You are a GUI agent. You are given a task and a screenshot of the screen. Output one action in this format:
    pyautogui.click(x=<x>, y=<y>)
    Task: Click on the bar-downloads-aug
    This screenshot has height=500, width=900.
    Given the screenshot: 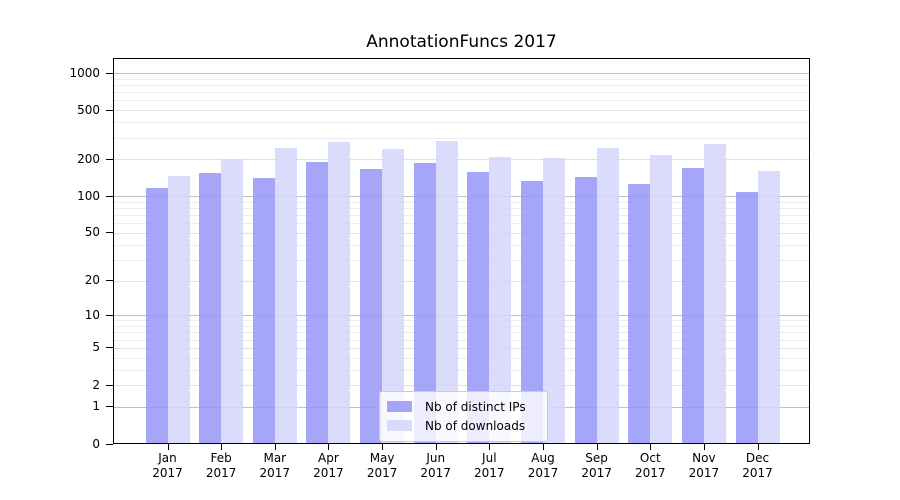 What is the action you would take?
    pyautogui.click(x=554, y=300)
    